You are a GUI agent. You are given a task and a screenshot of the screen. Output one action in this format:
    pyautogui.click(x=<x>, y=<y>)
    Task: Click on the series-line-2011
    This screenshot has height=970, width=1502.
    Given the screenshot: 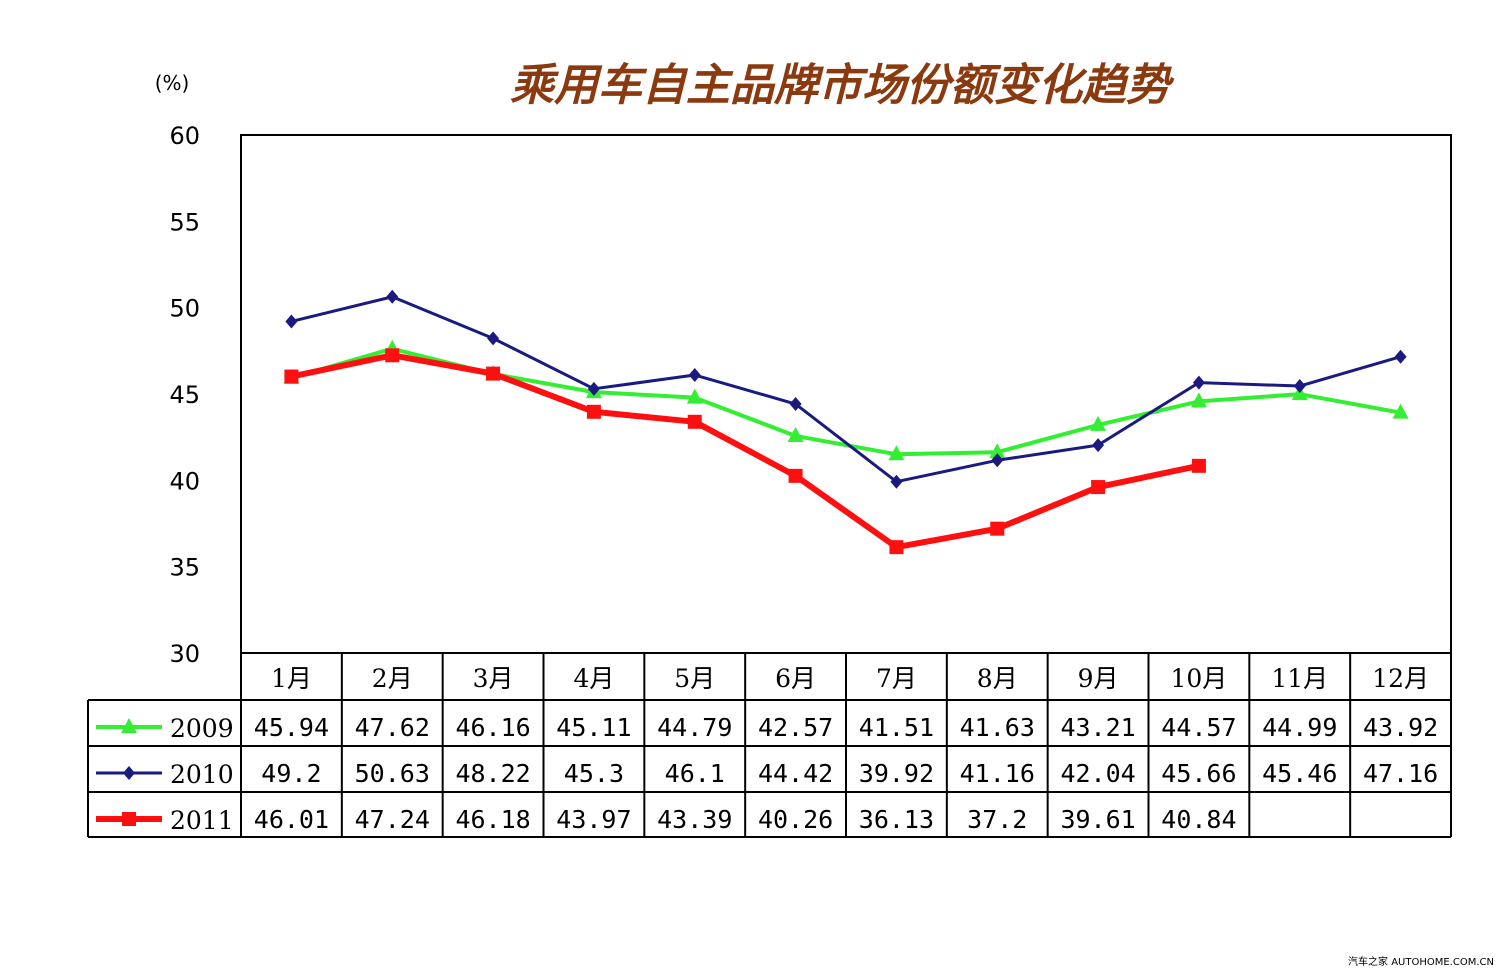 What is the action you would take?
    pyautogui.click(x=745, y=451)
    